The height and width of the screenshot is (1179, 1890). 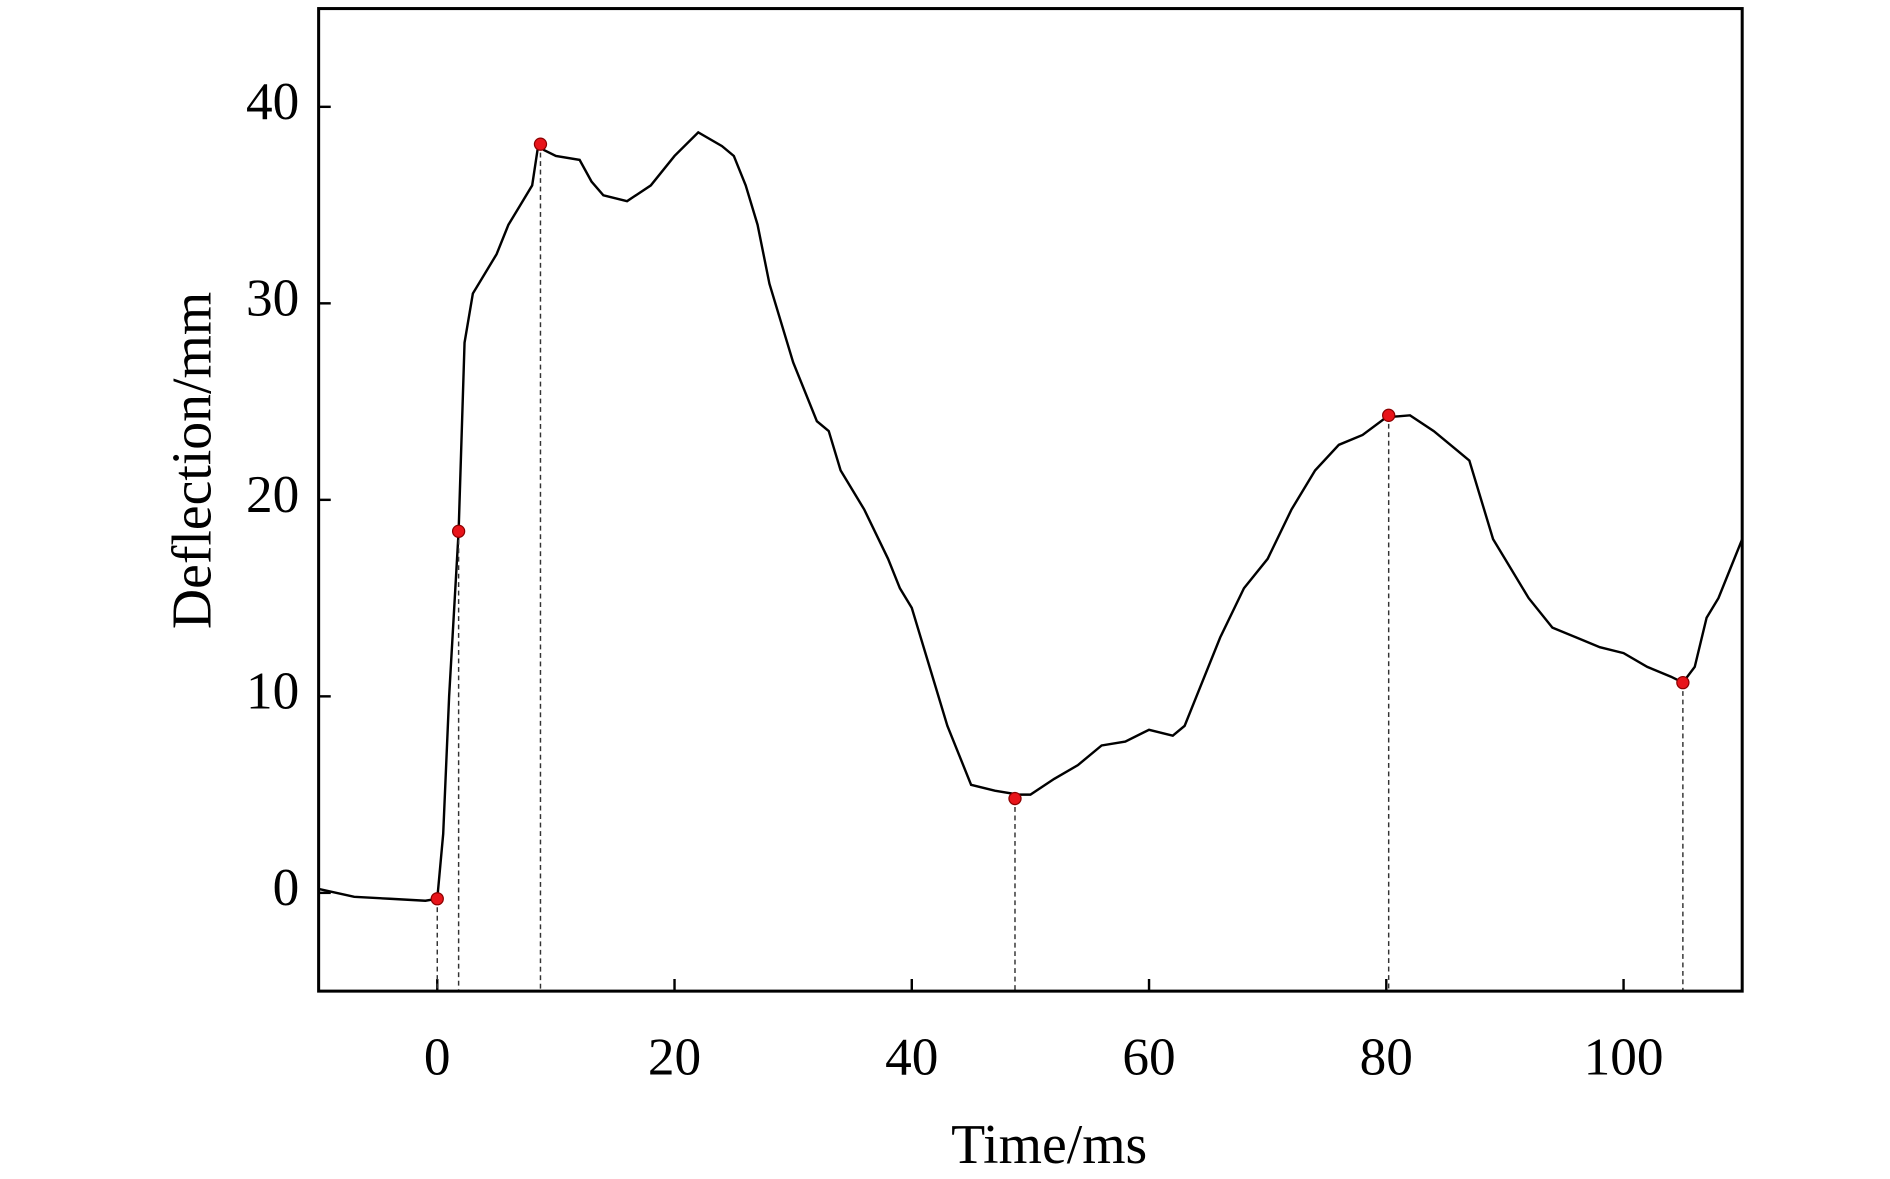 I want to click on x-tick-label: 40, so click(x=911, y=1057).